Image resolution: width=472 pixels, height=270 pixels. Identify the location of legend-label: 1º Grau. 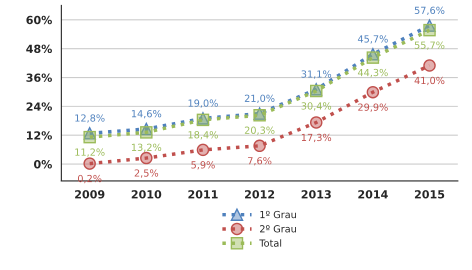
(278, 214).